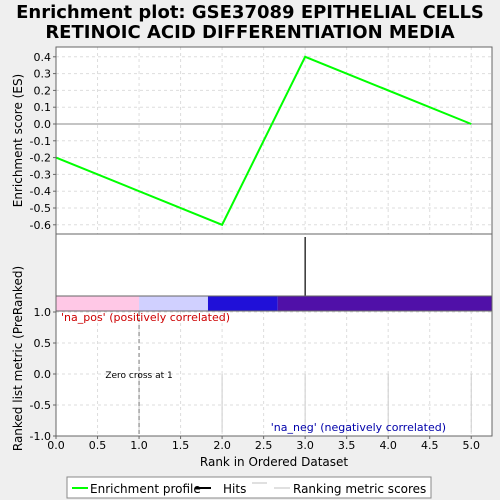 The height and width of the screenshot is (500, 500). What do you see at coordinates (359, 489) in the screenshot?
I see `legend-label: Ranking metric scores` at bounding box center [359, 489].